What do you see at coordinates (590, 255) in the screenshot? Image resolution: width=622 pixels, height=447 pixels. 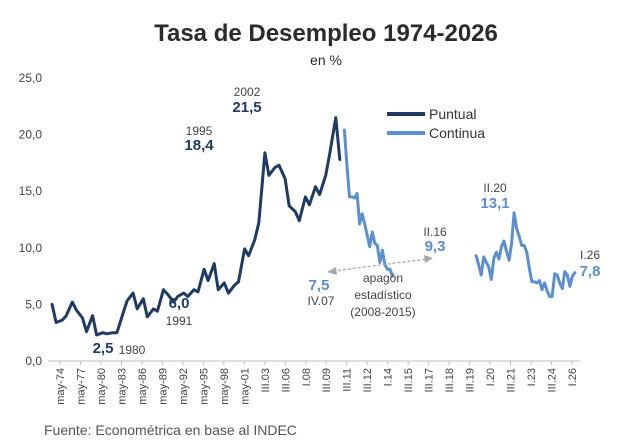 I see `annotation-label-i26: I.26` at bounding box center [590, 255].